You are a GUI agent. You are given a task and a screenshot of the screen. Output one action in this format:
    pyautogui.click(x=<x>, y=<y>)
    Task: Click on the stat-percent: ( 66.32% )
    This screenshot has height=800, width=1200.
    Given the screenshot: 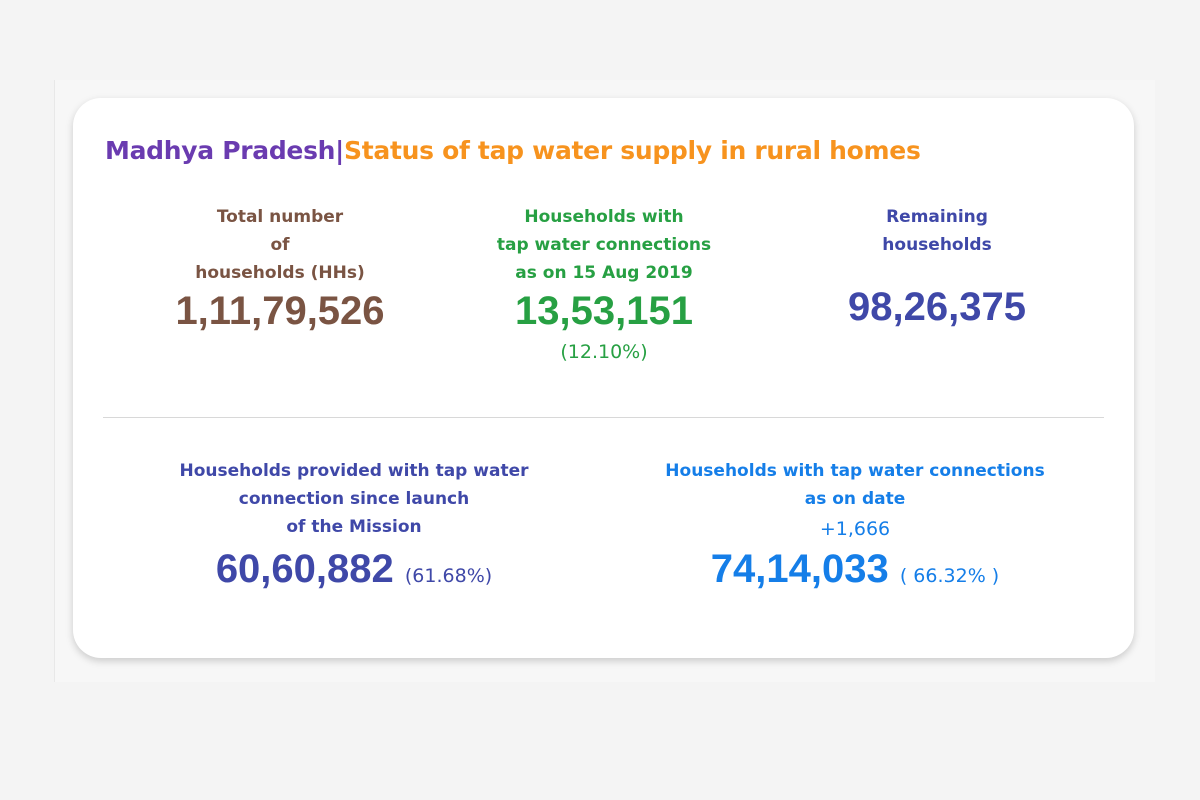 What is the action you would take?
    pyautogui.click(x=949, y=576)
    